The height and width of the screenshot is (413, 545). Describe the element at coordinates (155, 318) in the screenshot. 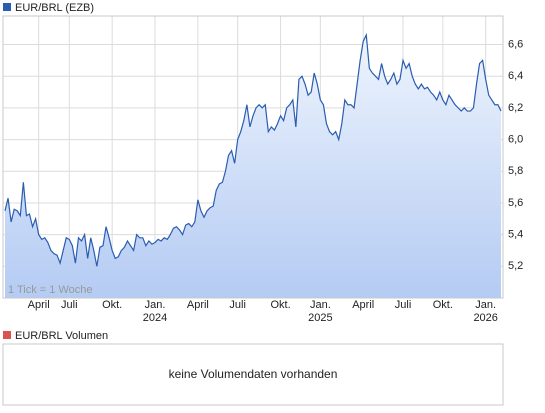

I see `x-year-label: 2024` at that location.